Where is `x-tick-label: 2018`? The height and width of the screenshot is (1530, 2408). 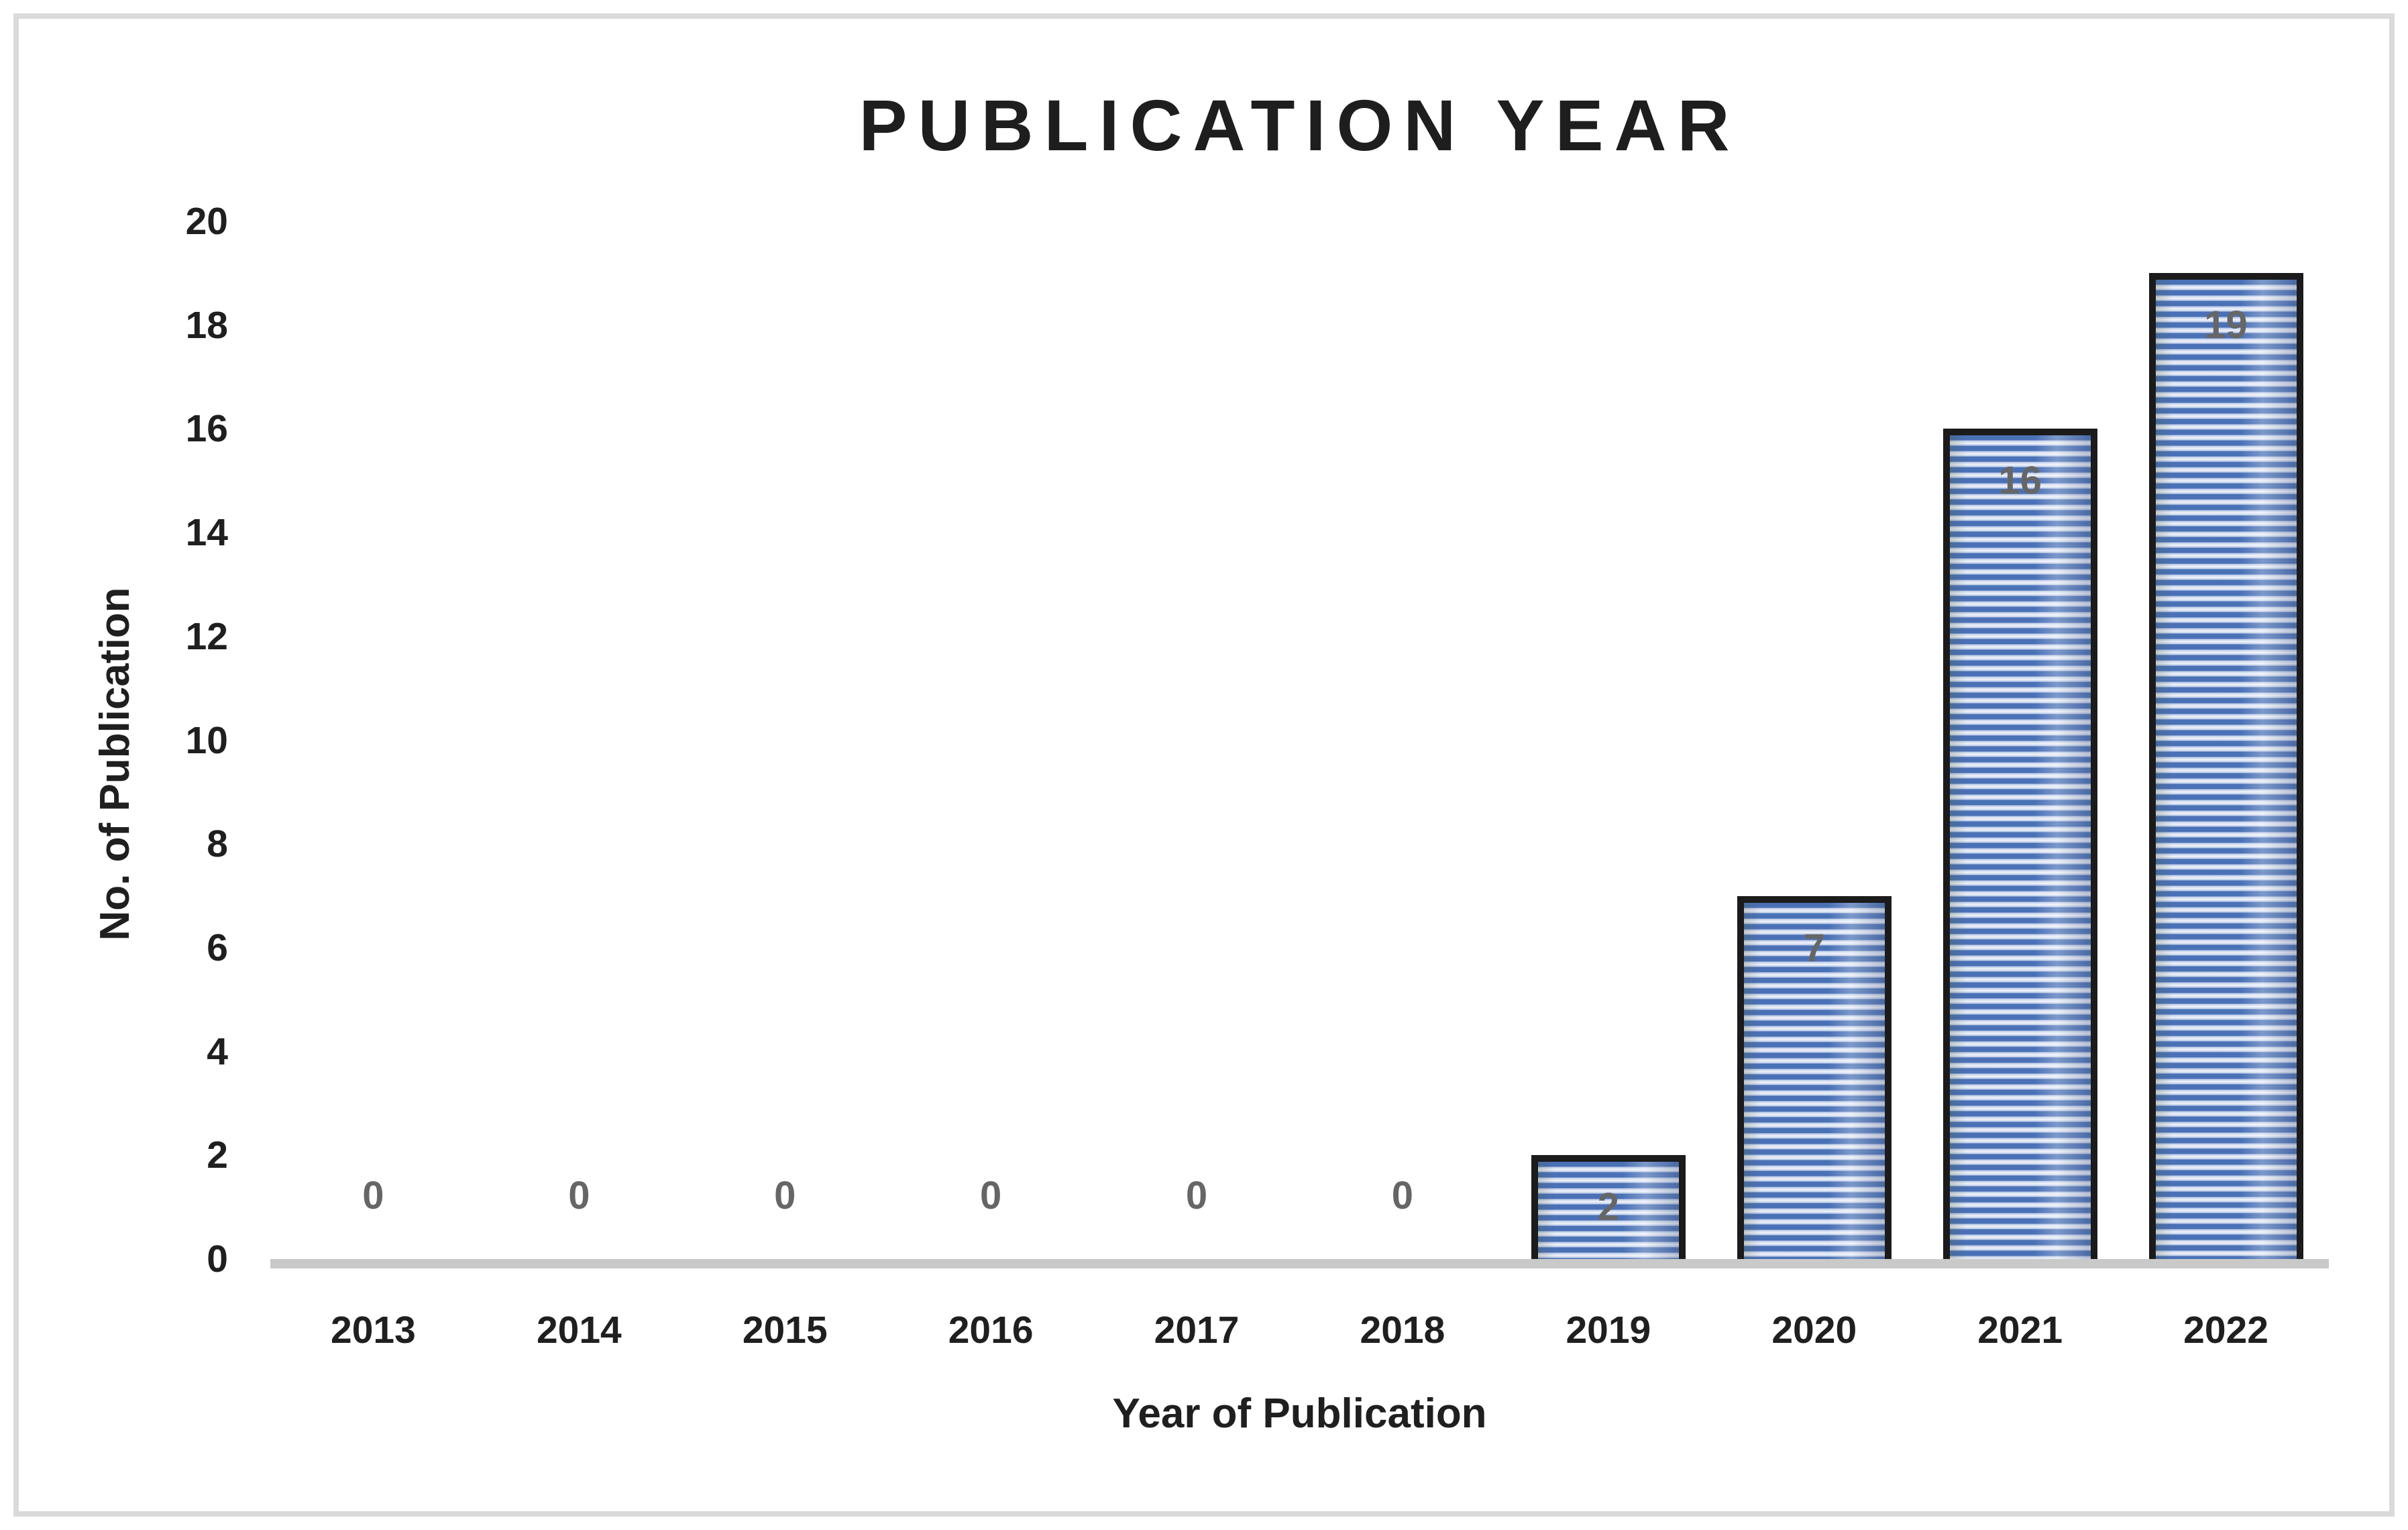
x-tick-label: 2018 is located at coordinates (1402, 1330).